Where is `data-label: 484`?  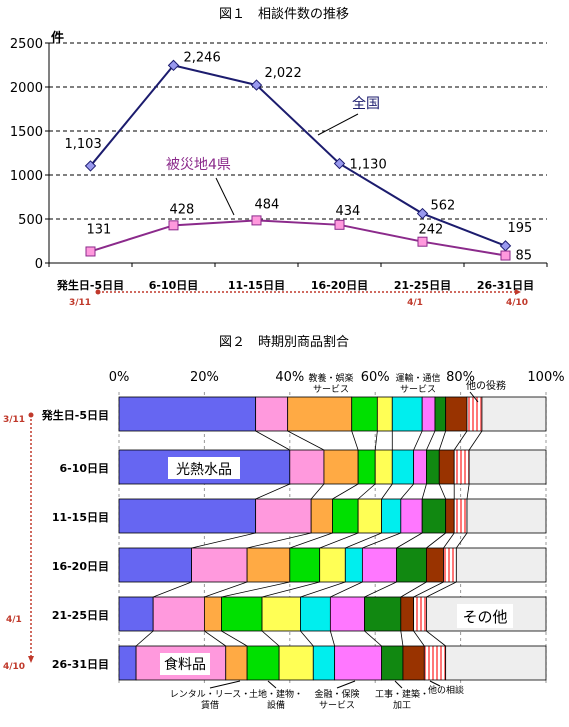 data-label: 484 is located at coordinates (267, 204).